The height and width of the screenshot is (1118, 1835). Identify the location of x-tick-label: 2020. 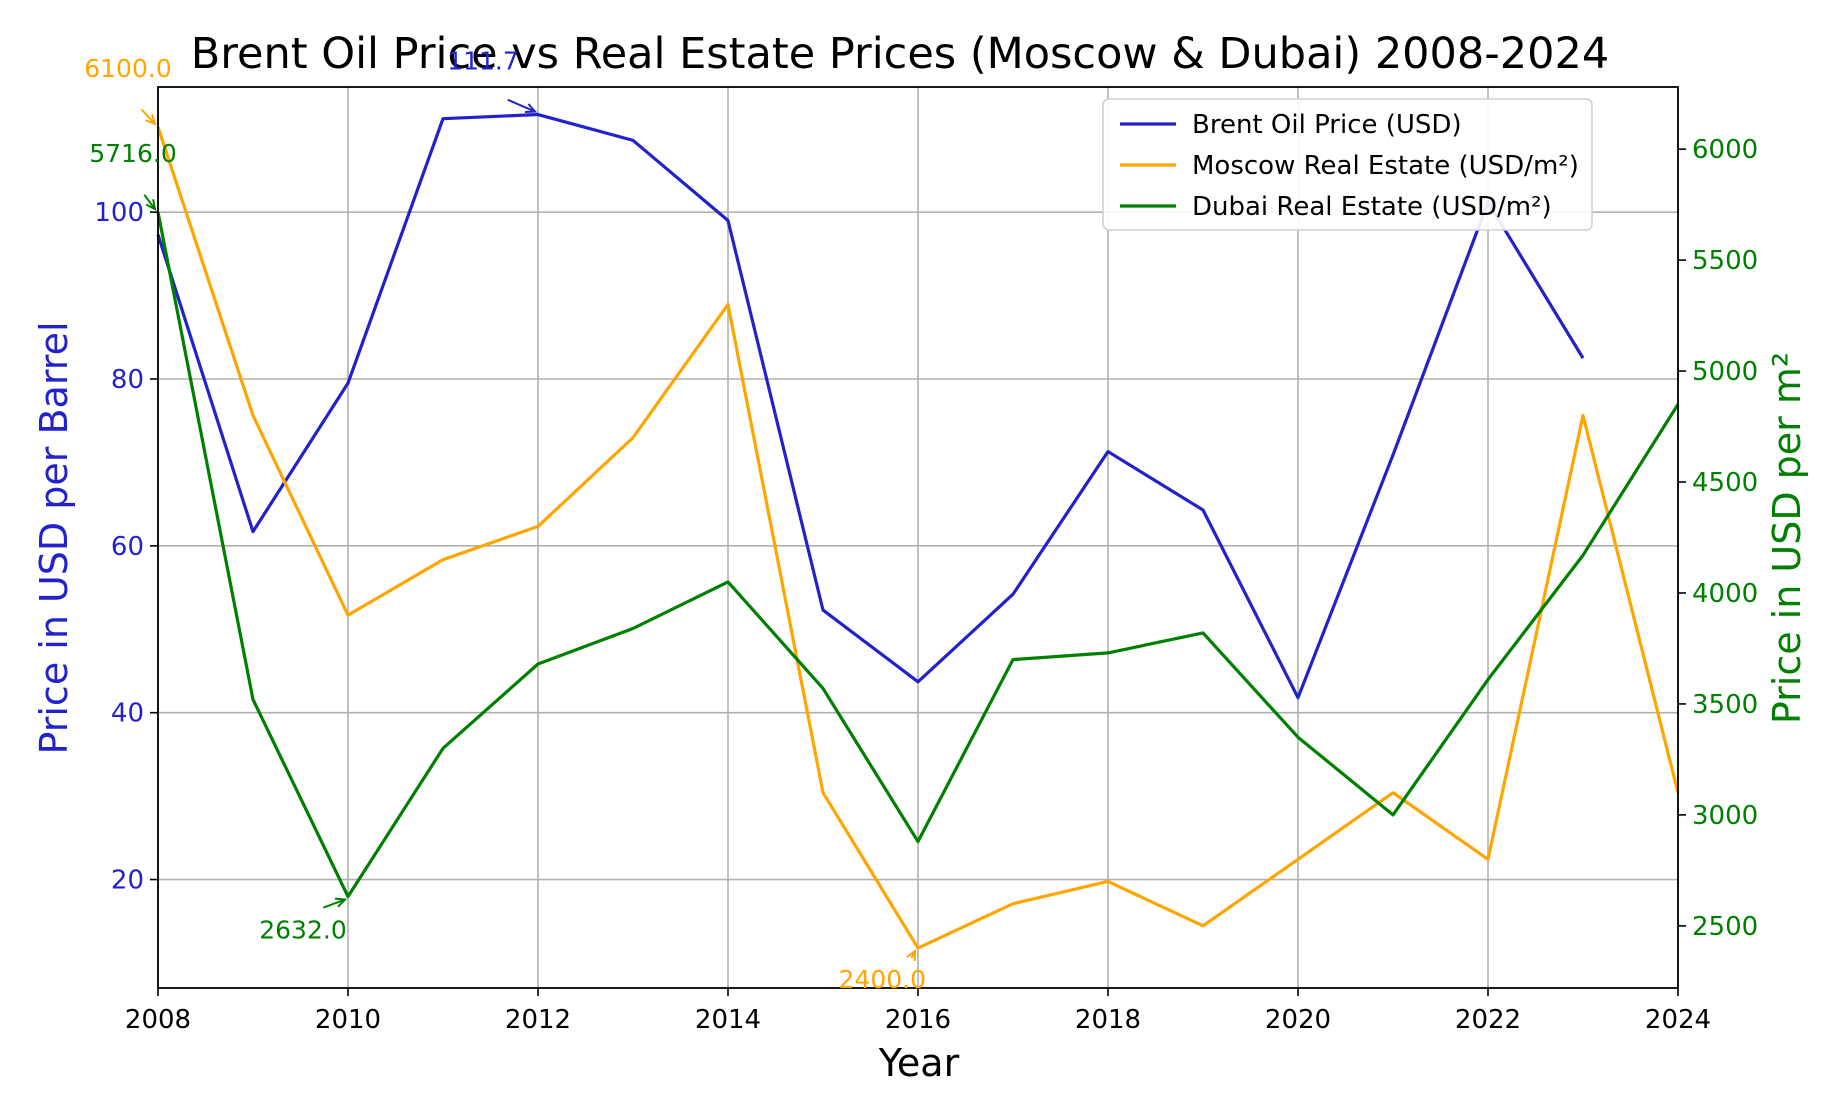
(1298, 1020).